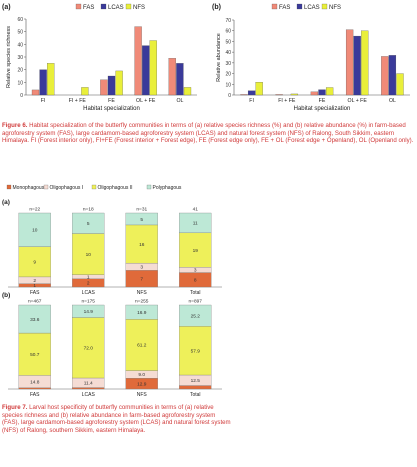 This screenshot has height=467, width=417. I want to click on f7b-seg-label-oligophagous-i-1: 11.4, so click(88, 384).